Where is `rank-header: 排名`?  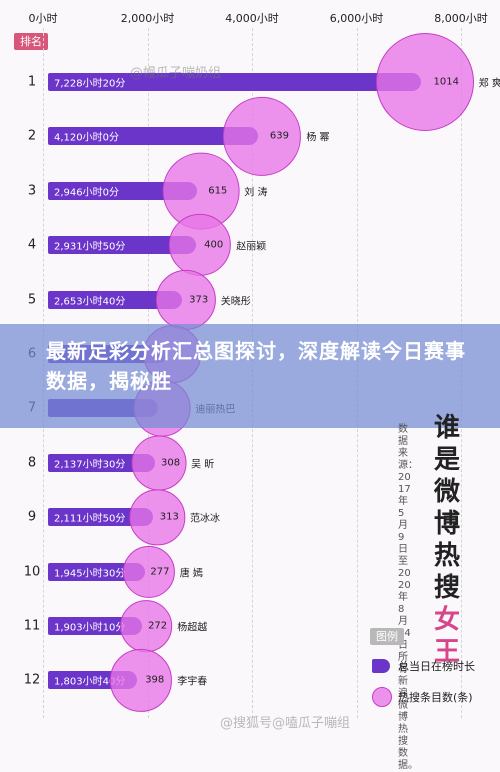
rank-header: 排名 is located at coordinates (31, 41).